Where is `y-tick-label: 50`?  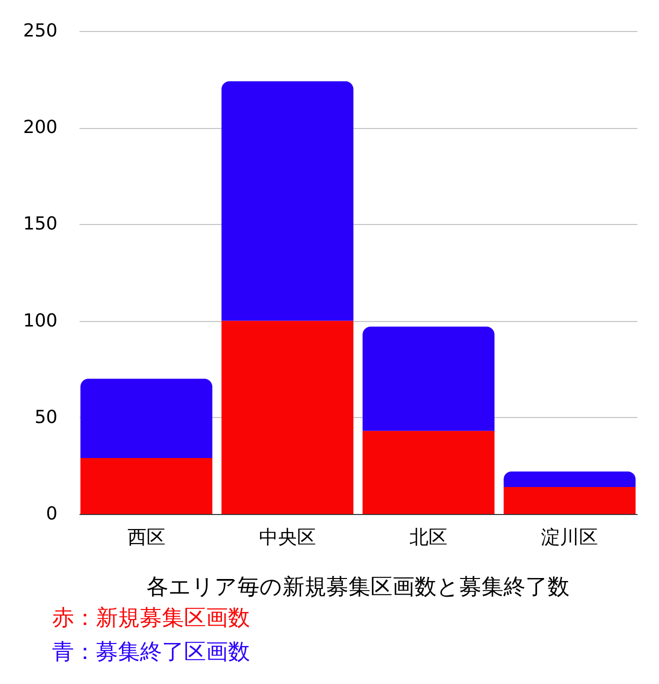
y-tick-label: 50 is located at coordinates (46, 417).